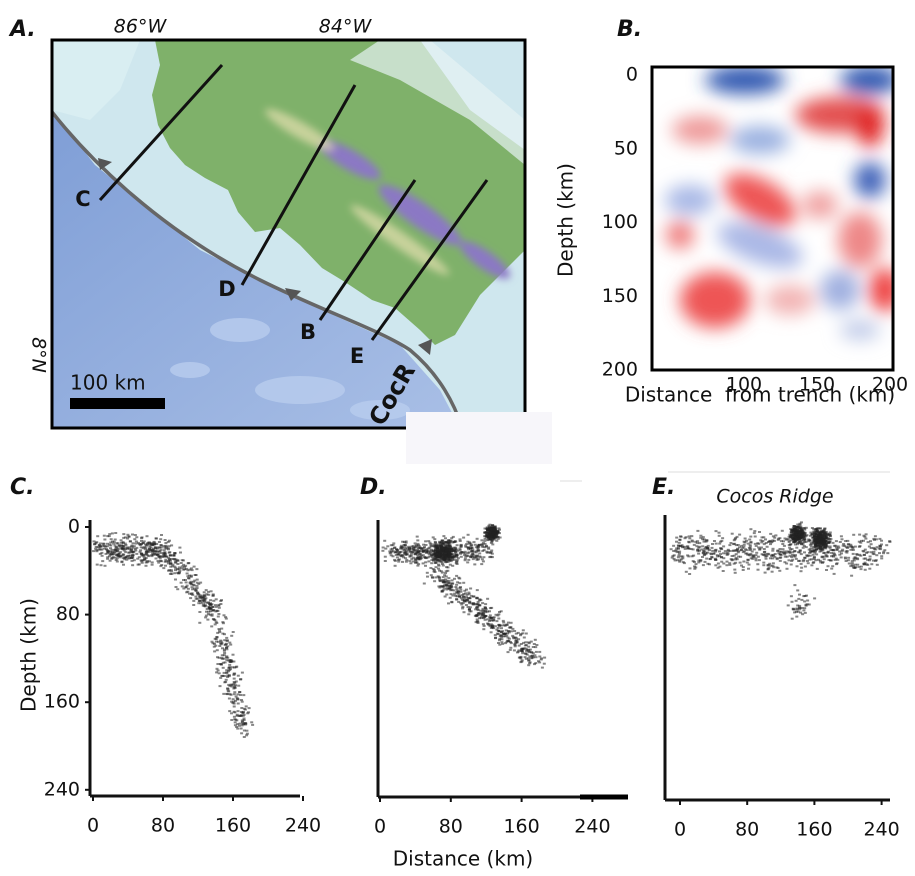  Describe the element at coordinates (626, 148) in the screenshot. I see `y-tick-label: 50` at that location.